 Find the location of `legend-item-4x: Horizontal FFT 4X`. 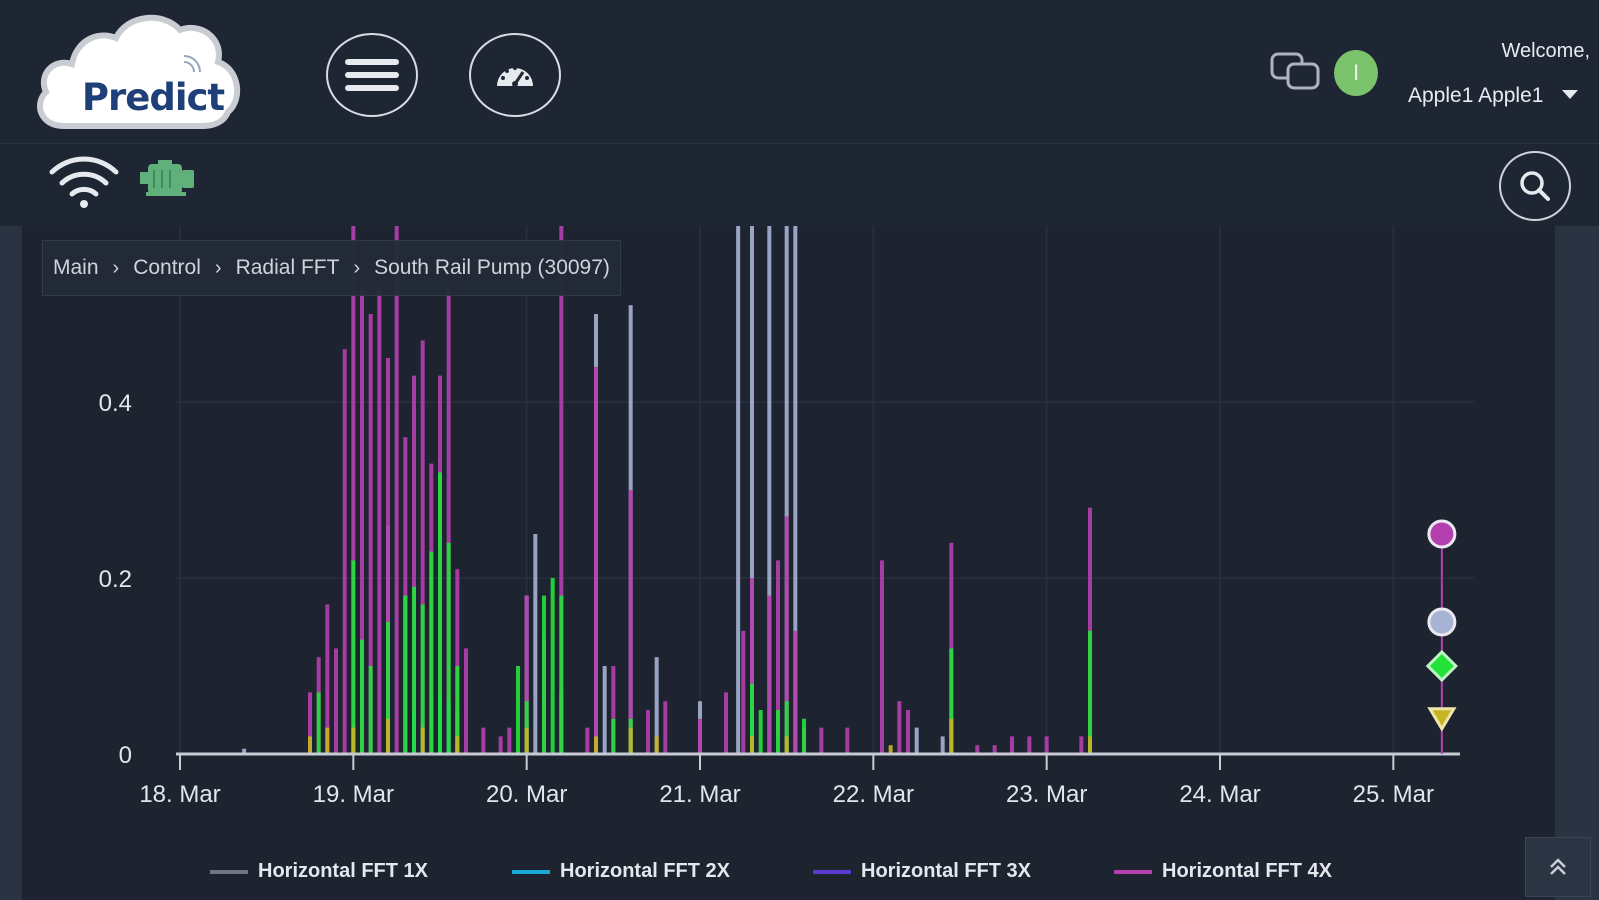

legend-item-4x: Horizontal FFT 4X is located at coordinates (1223, 871).